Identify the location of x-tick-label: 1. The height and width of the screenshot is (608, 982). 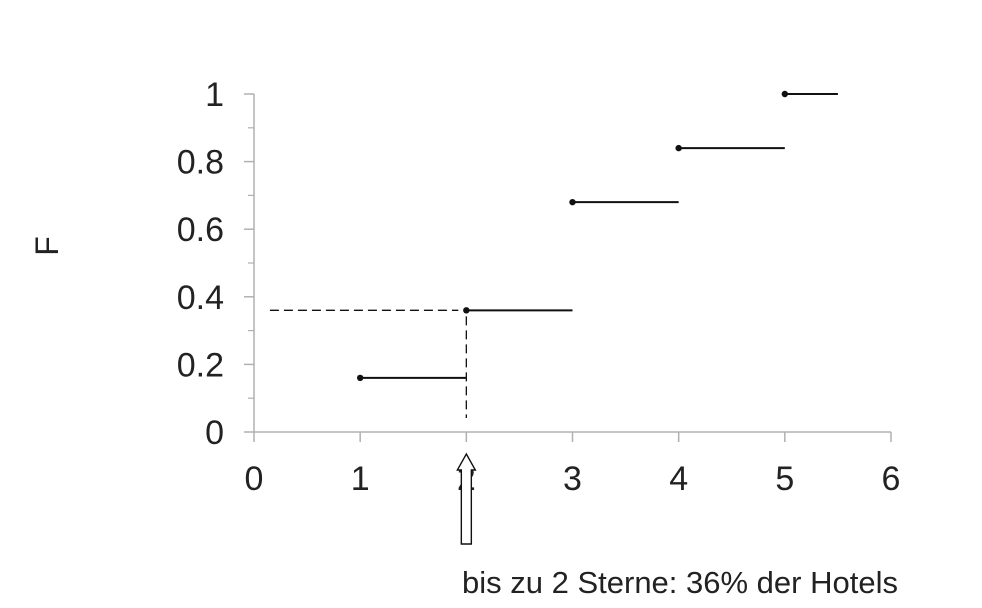
(360, 479).